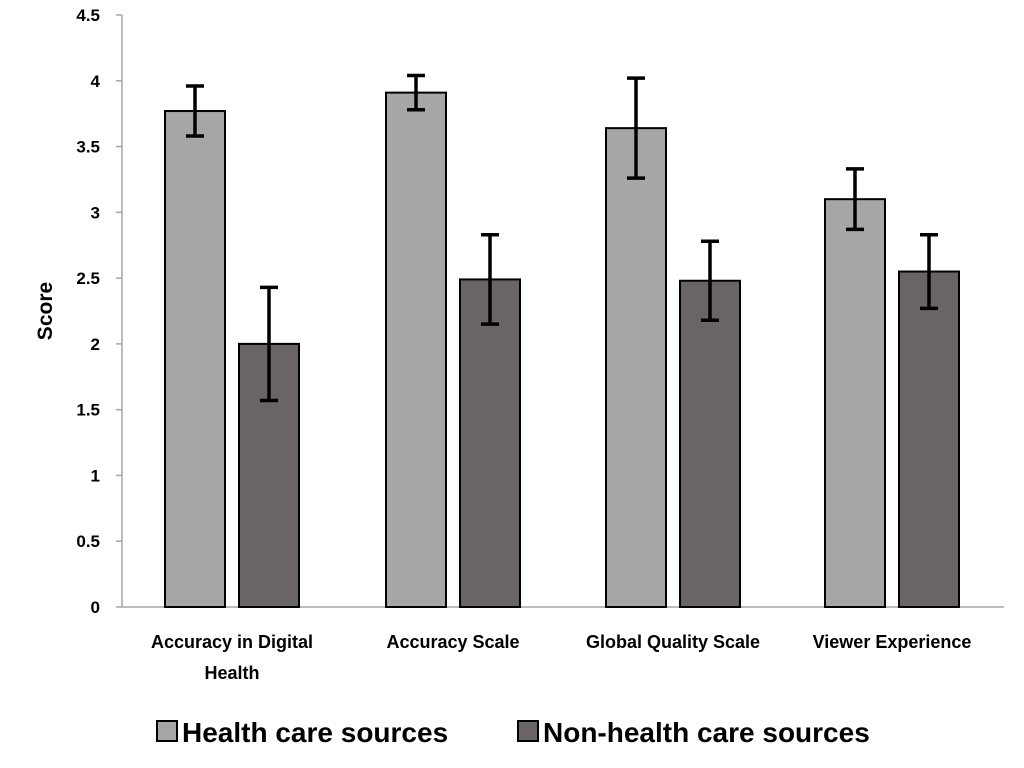 This screenshot has width=1024, height=768. I want to click on y-tick-label: 2, so click(95, 344).